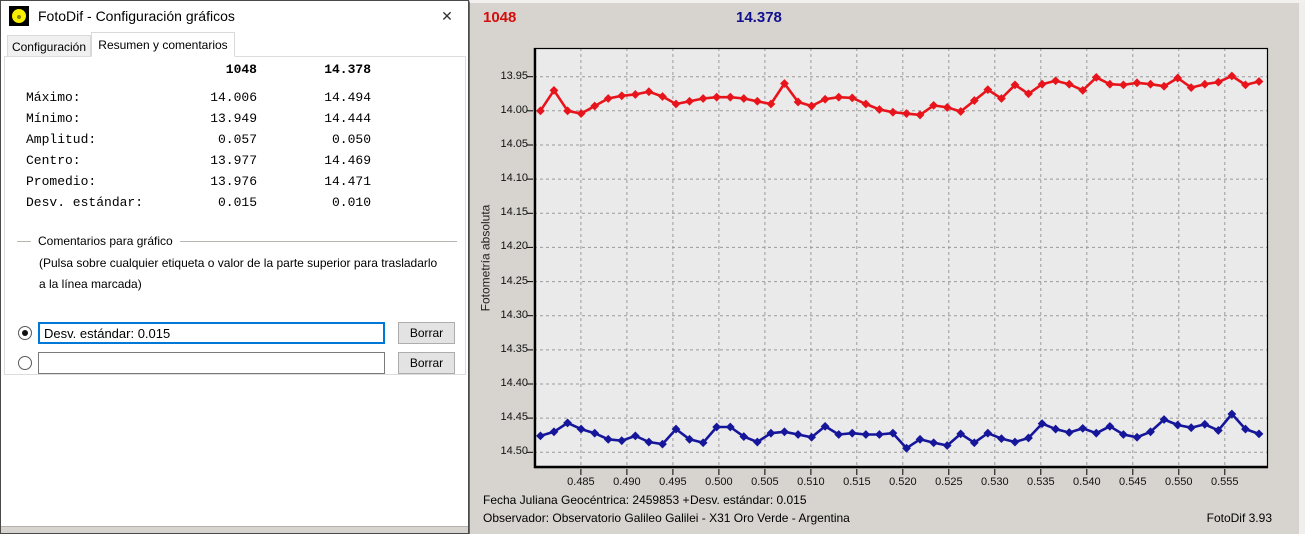  Describe the element at coordinates (61, 139) in the screenshot. I see `stat-label-amplitud: Amplitud:` at that location.